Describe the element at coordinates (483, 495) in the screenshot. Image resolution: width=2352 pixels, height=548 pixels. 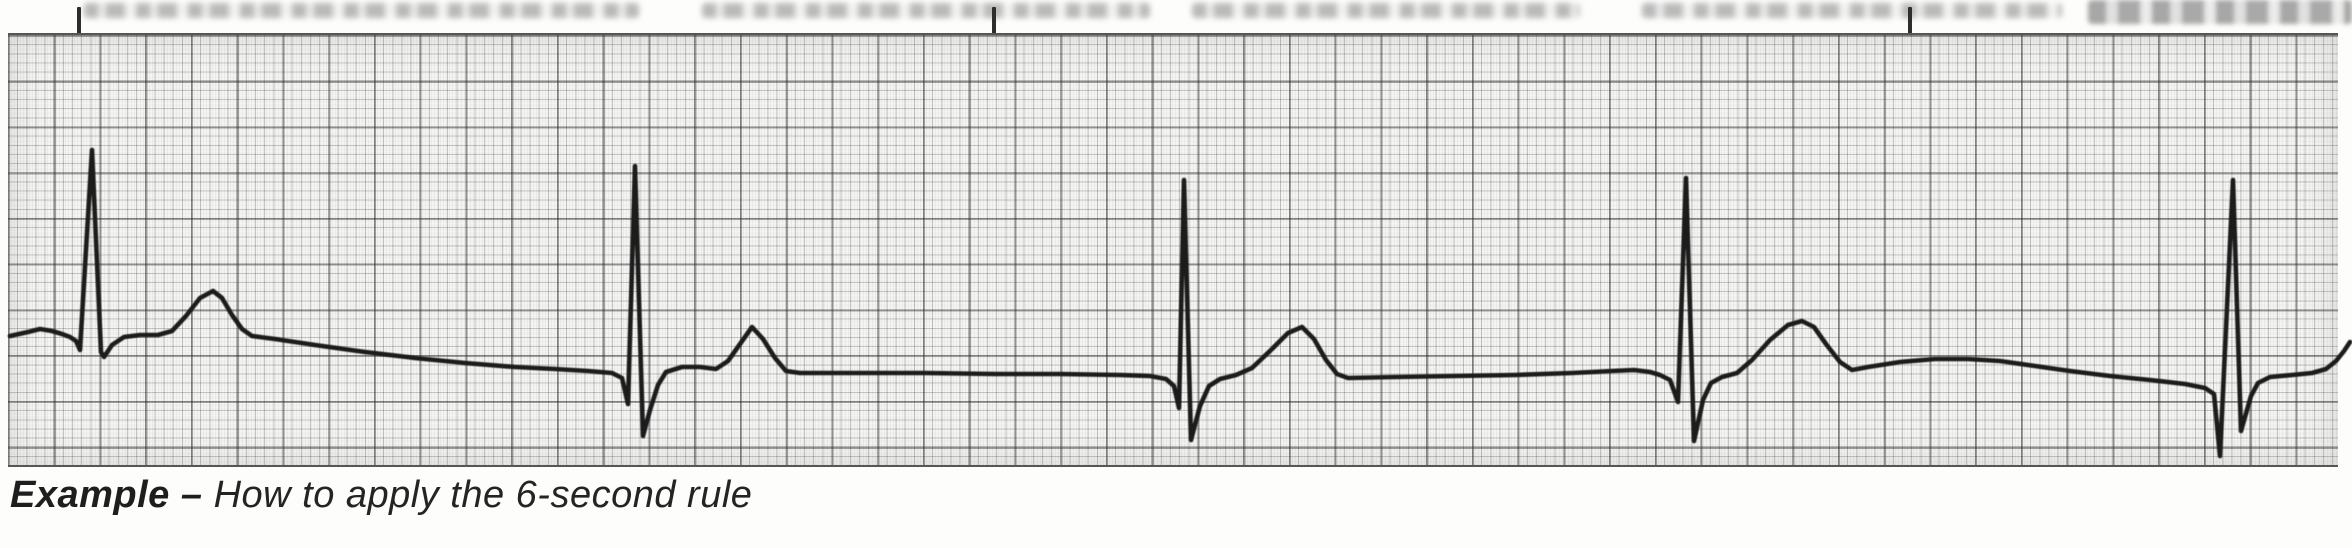
I see `caption-text: How to apply the 6-second rule` at that location.